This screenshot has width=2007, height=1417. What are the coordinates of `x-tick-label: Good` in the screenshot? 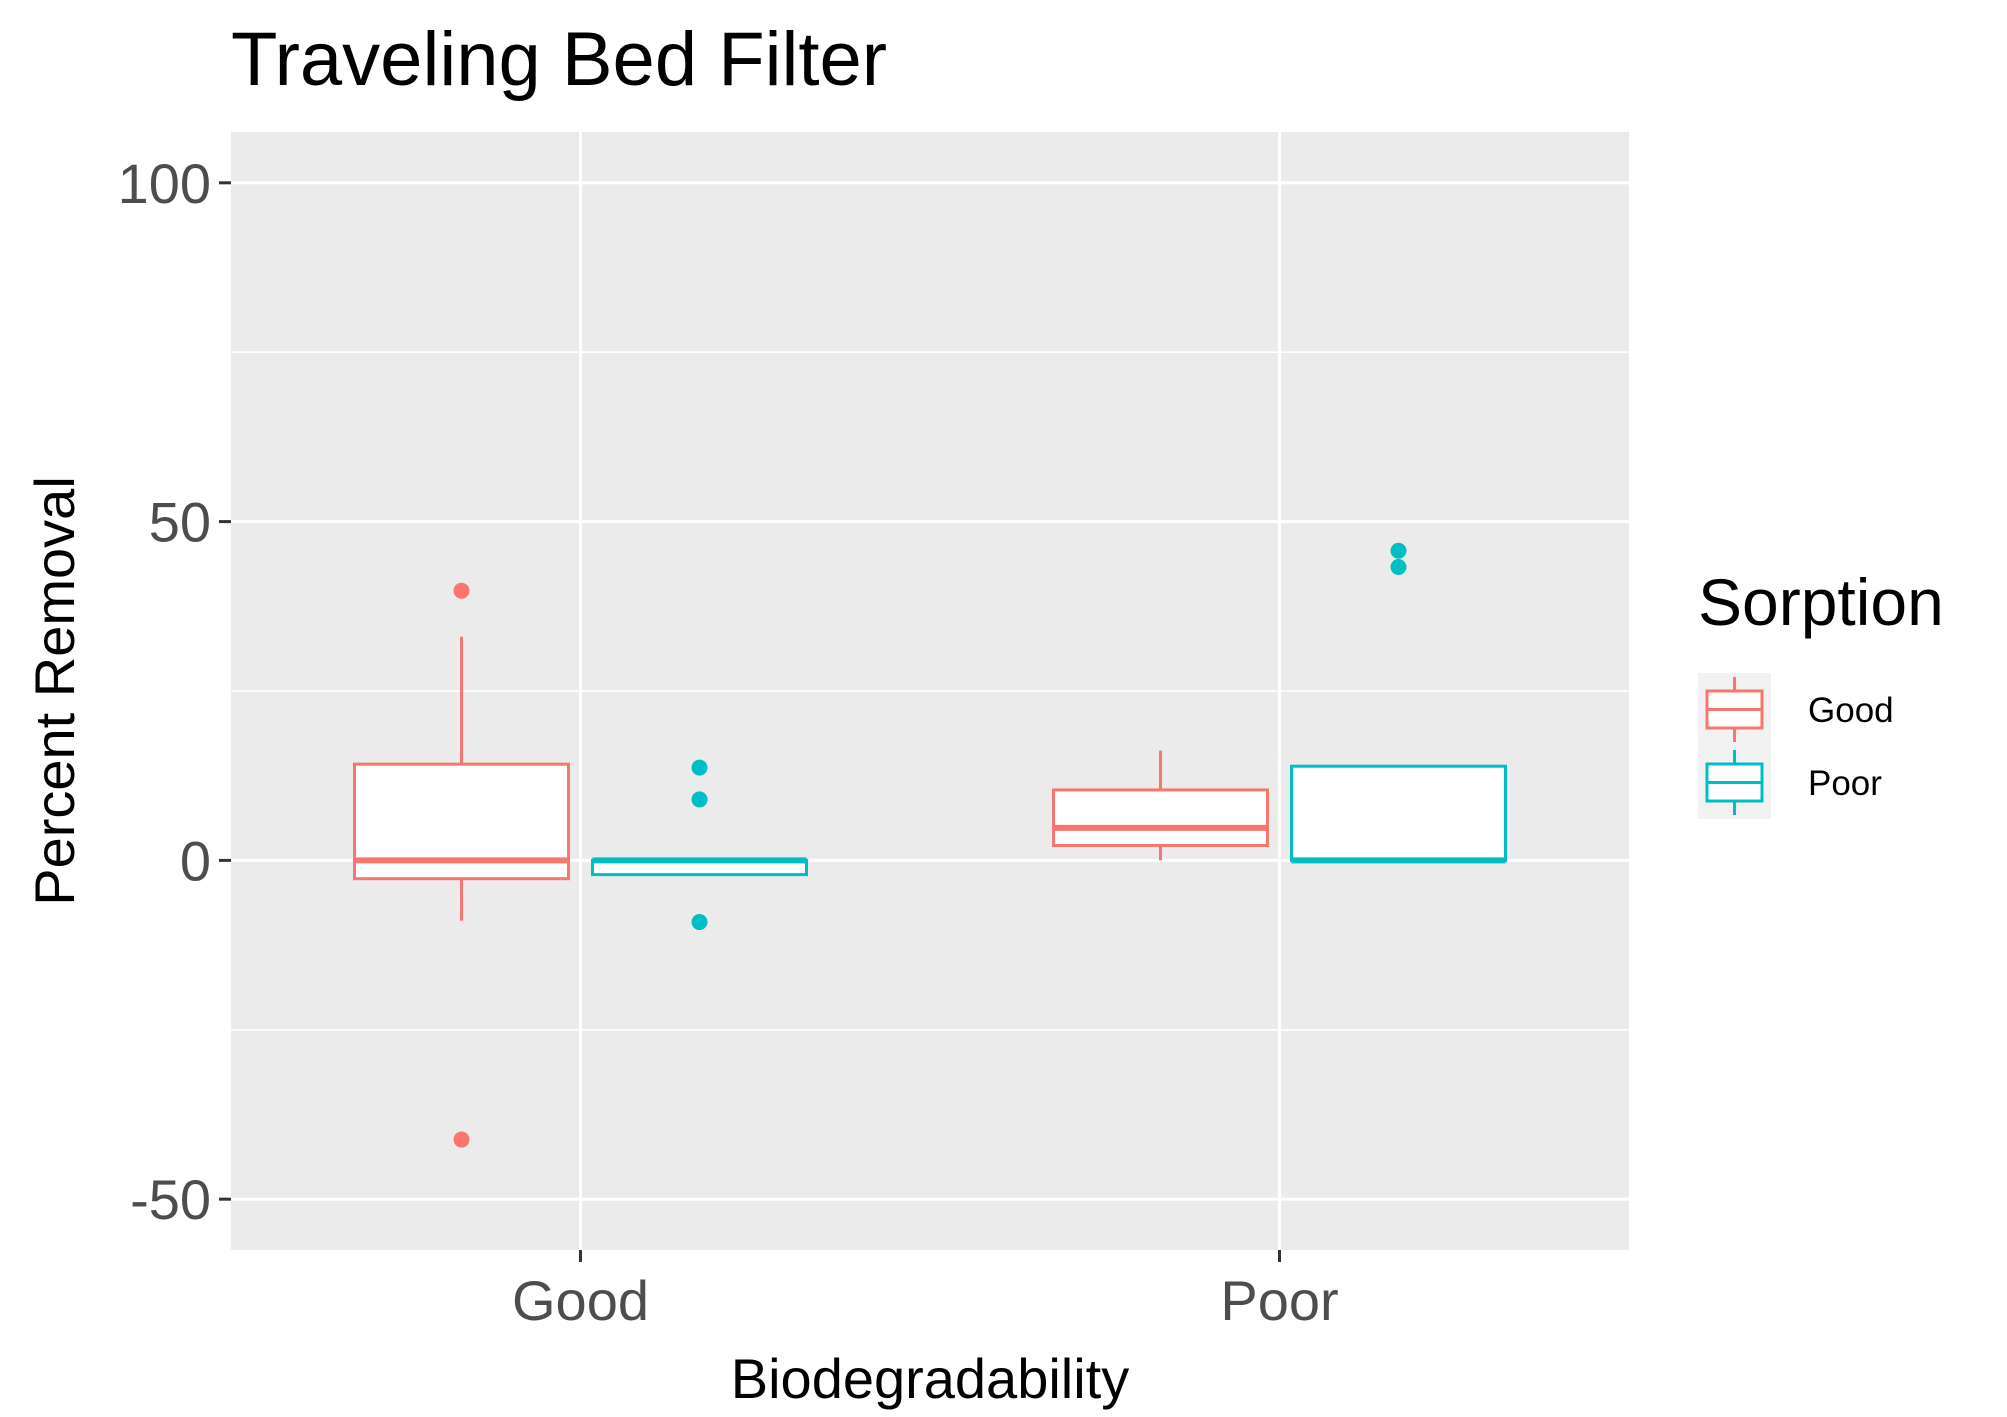 It's located at (580, 1300).